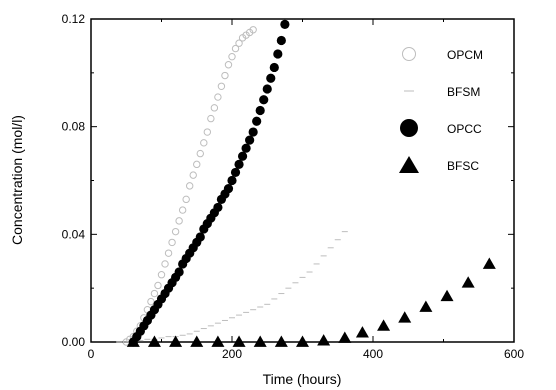 The width and height of the screenshot is (556, 390). What do you see at coordinates (373, 354) in the screenshot?
I see `x-tick-label: 400` at bounding box center [373, 354].